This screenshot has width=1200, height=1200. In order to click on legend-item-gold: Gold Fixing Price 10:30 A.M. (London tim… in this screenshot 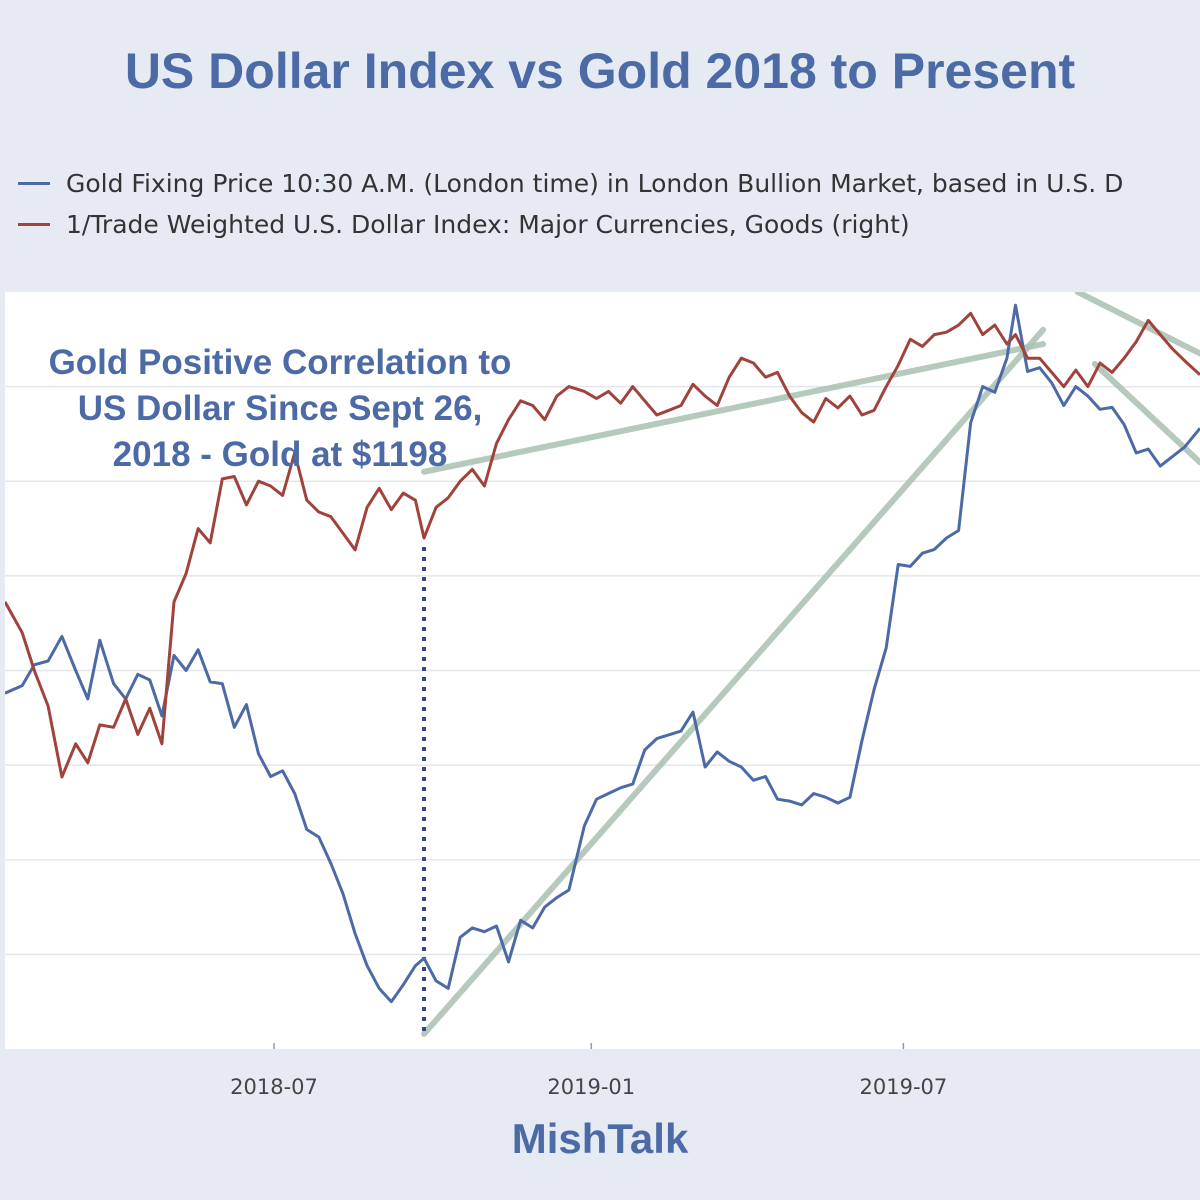, I will do `click(570, 183)`.